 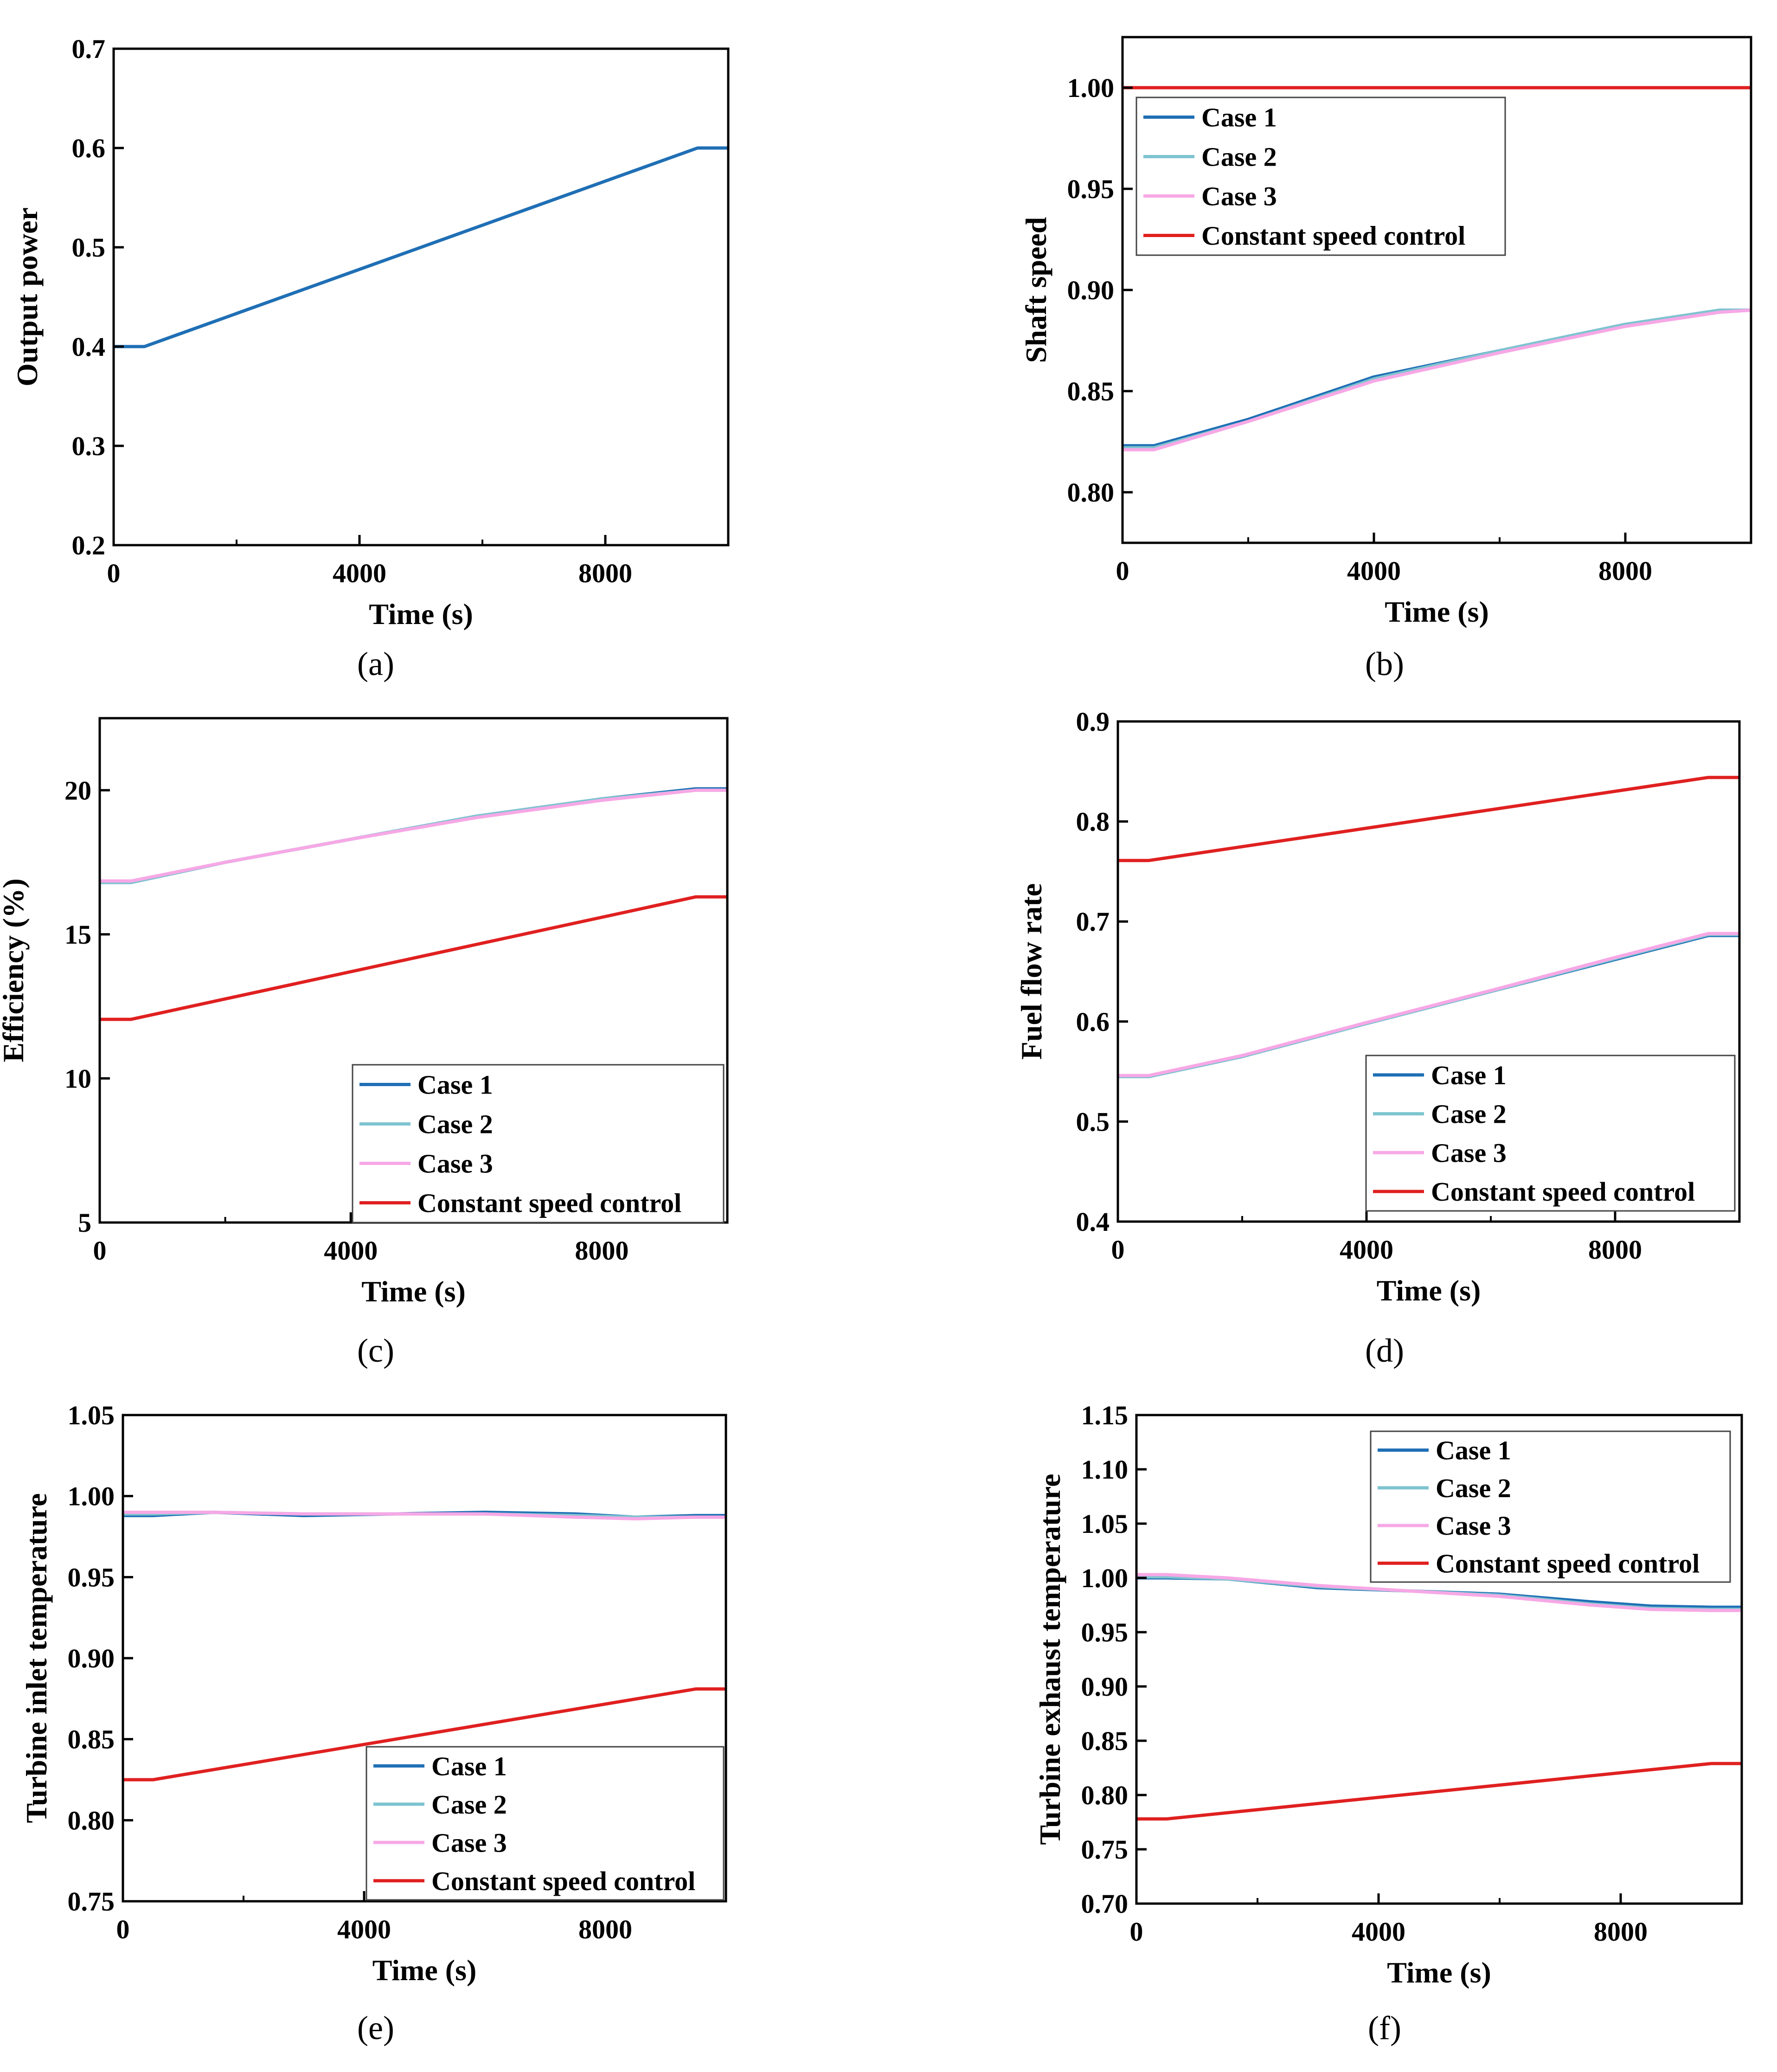 I want to click on y-axis-title: Turbine inlet temperature, so click(x=36, y=1658).